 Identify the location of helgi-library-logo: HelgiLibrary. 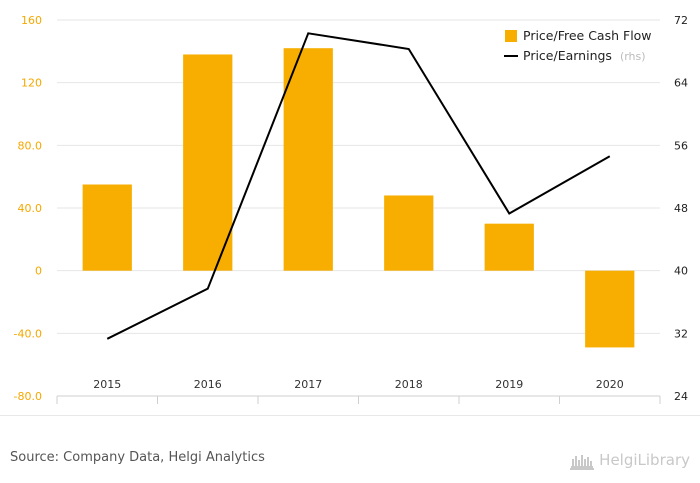
(629, 460).